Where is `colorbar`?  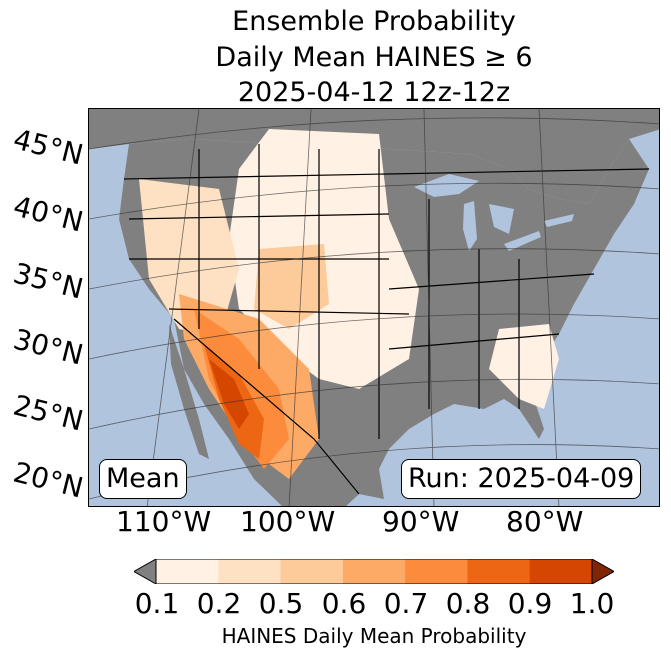 colorbar is located at coordinates (374, 571).